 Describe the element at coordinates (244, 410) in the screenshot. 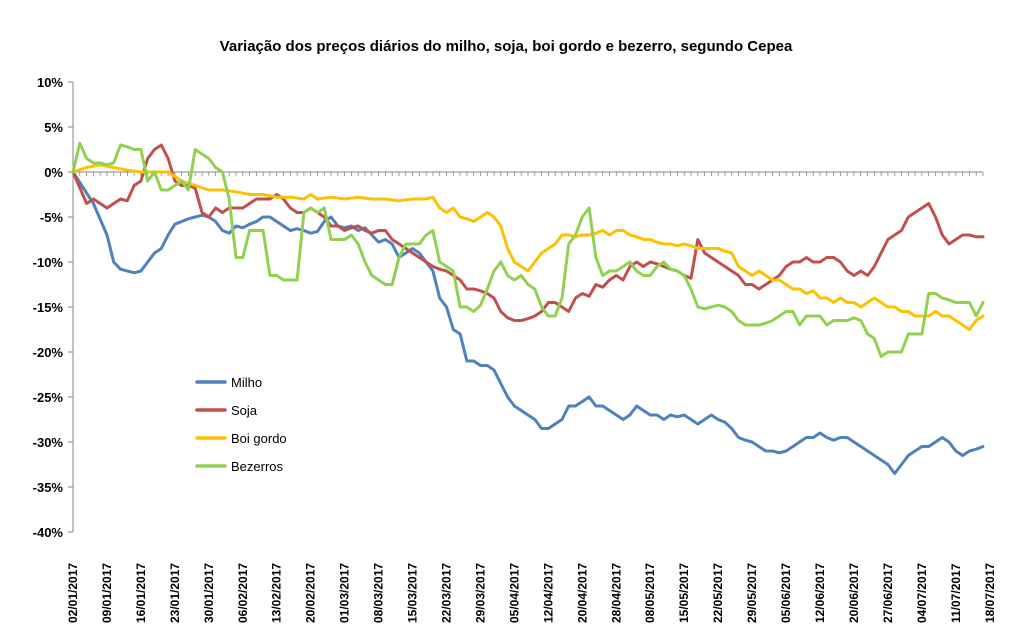

I see `legend-label-soja: Soja` at that location.